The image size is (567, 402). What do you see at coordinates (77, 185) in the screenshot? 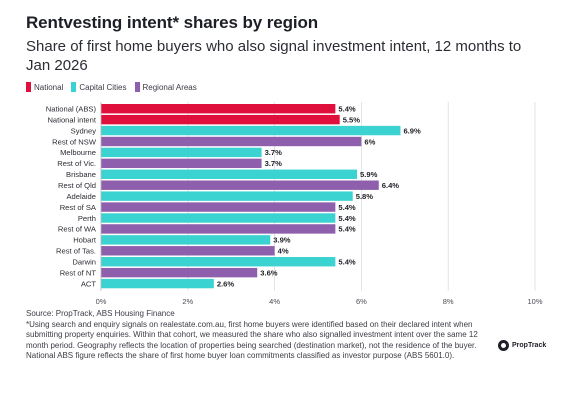
I see `category-label: Rest of Qld` at bounding box center [77, 185].